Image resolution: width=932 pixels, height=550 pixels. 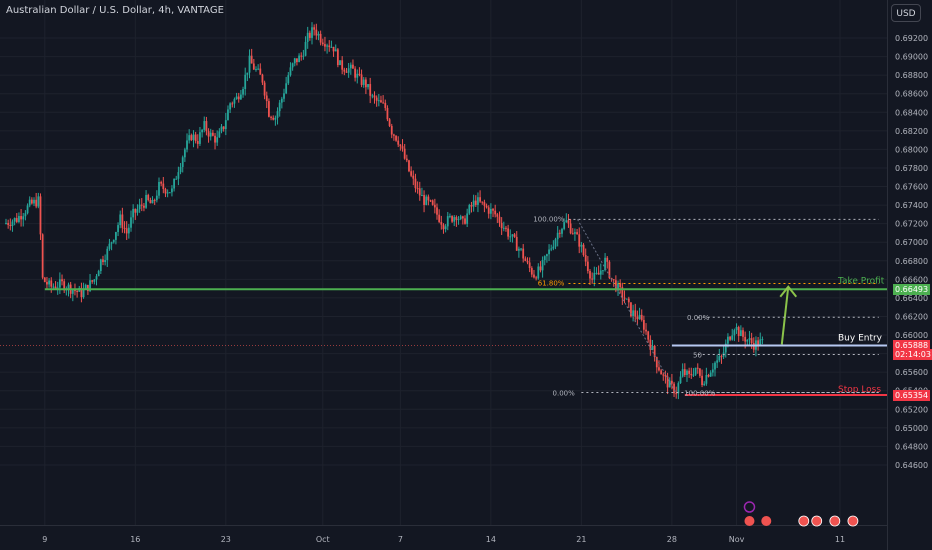 I want to click on price-tick-label: 0.67000, so click(x=911, y=242).